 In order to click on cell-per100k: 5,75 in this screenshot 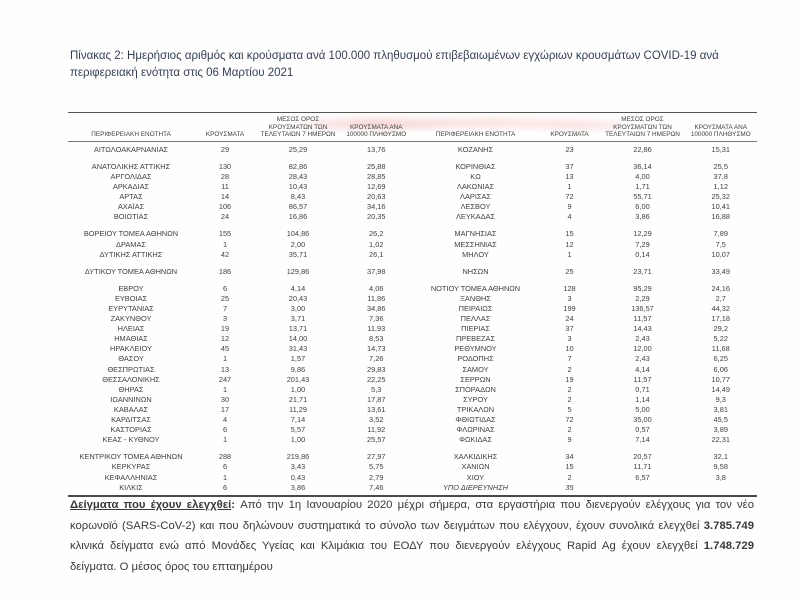, I will do `click(376, 467)`.